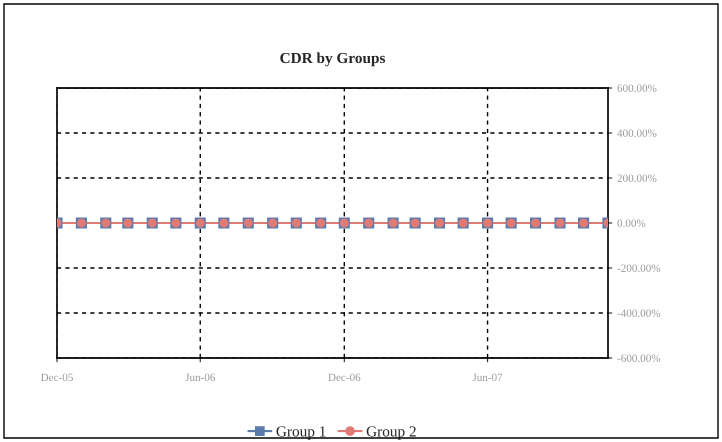  Describe the element at coordinates (636, 133) in the screenshot. I see `y-tick-label: 400.00%` at that location.